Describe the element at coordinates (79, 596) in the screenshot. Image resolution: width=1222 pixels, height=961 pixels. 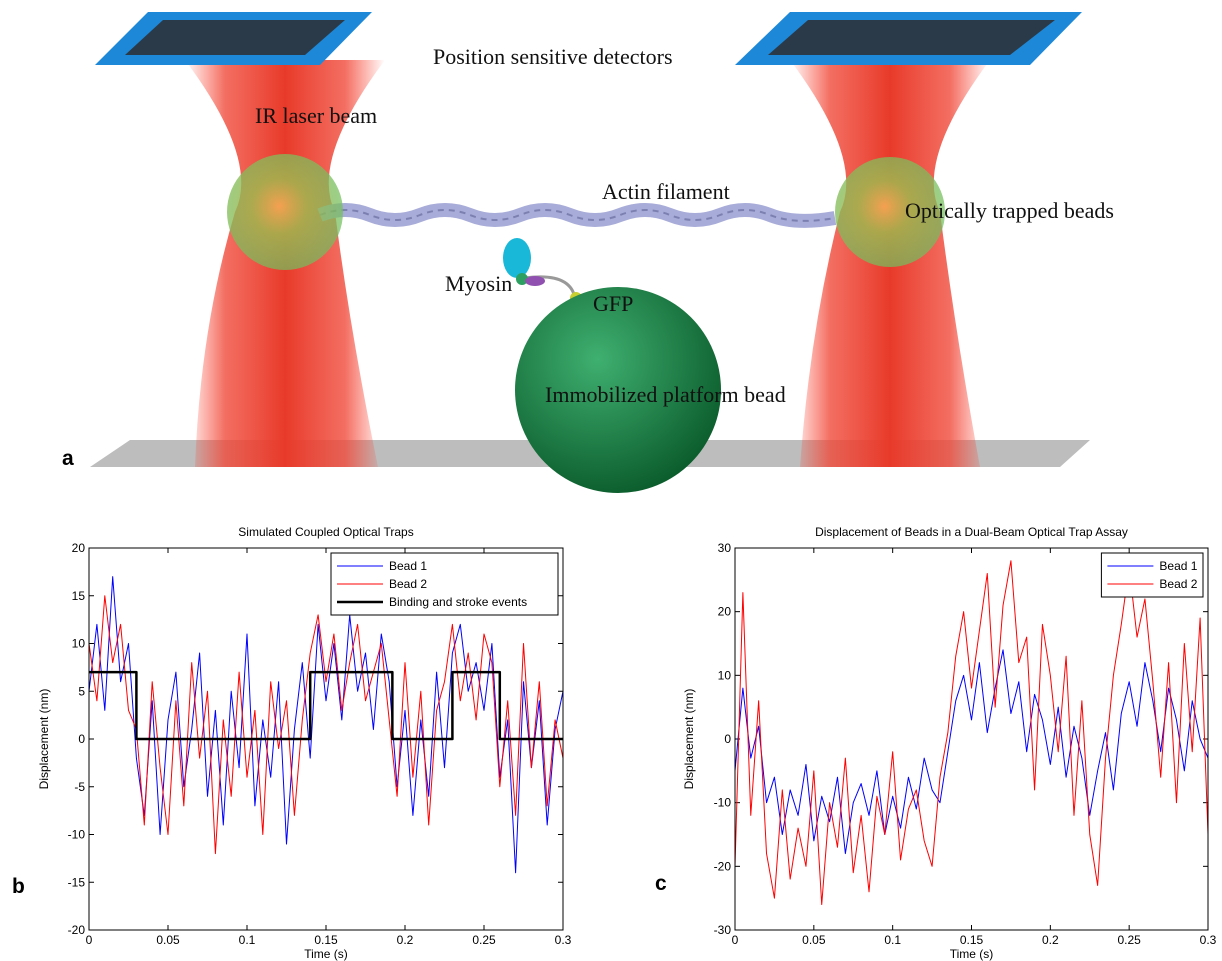
I see `y-tick-label: 15` at that location.